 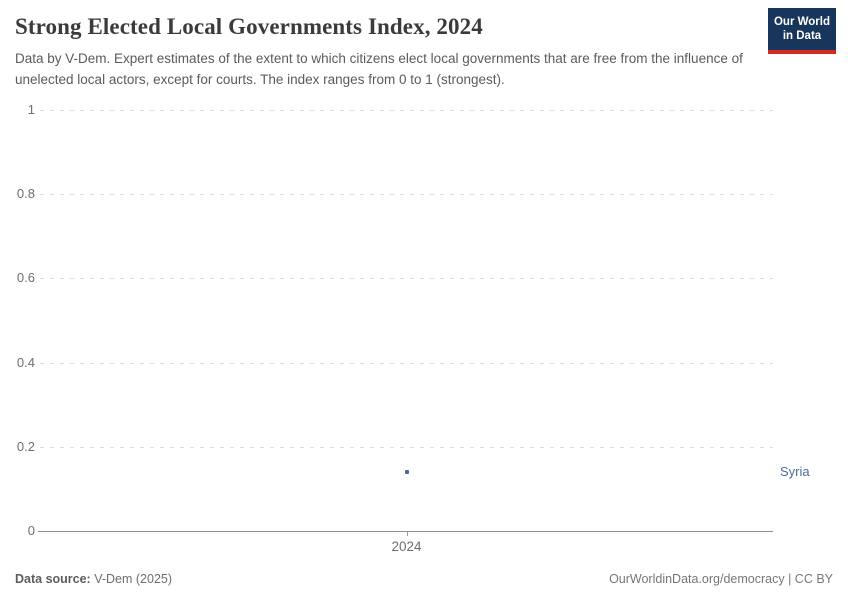 What do you see at coordinates (406, 546) in the screenshot?
I see `x-axis-tick-label: 2024` at bounding box center [406, 546].